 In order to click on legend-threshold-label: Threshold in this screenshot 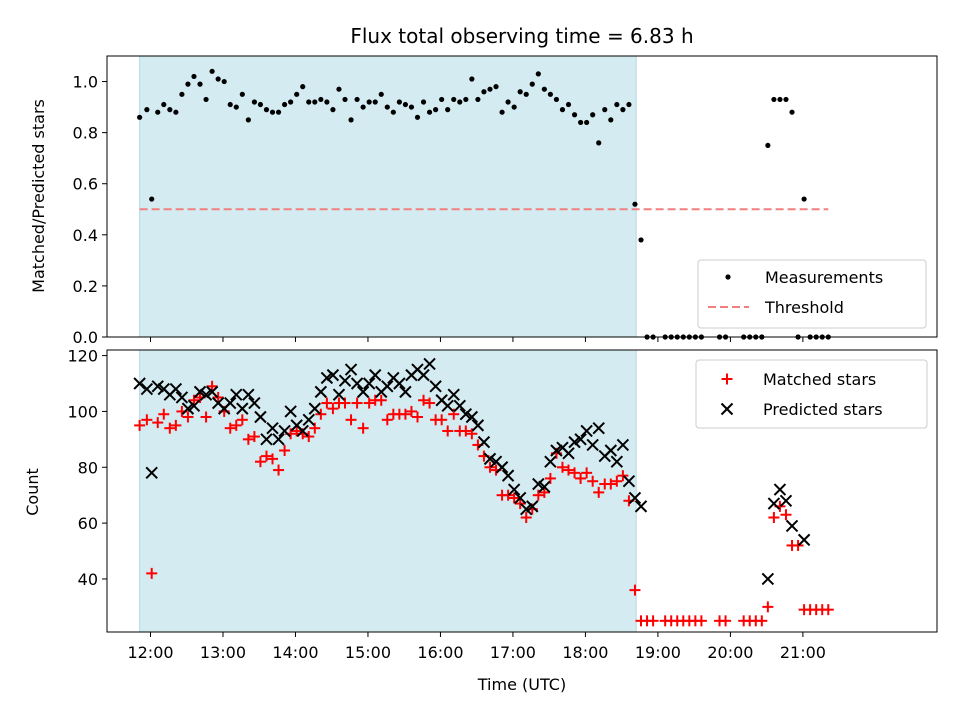, I will do `click(804, 307)`.